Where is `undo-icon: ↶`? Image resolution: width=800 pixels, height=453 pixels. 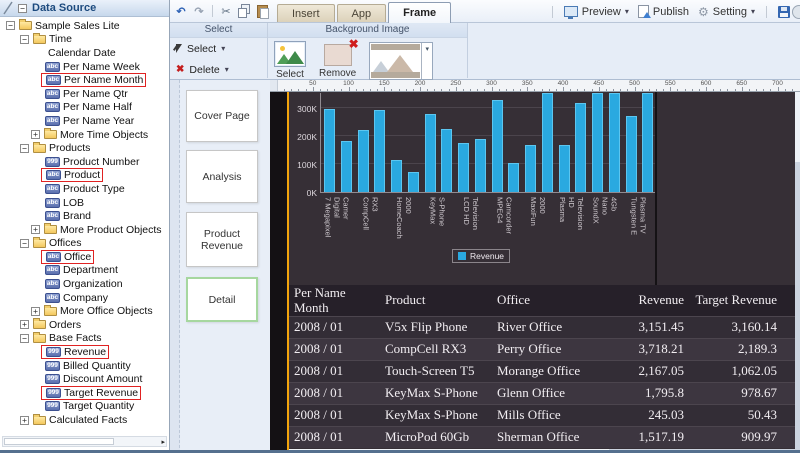 undo-icon: ↶ is located at coordinates (181, 11).